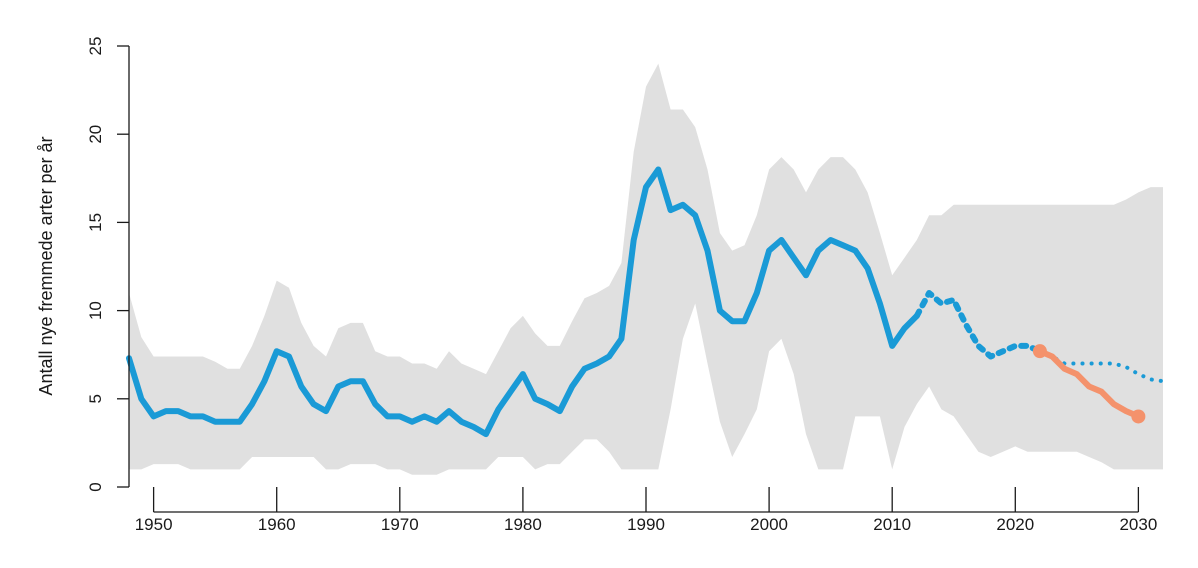 The width and height of the screenshot is (1198, 568). I want to click on x-tick-label: 1950, so click(154, 524).